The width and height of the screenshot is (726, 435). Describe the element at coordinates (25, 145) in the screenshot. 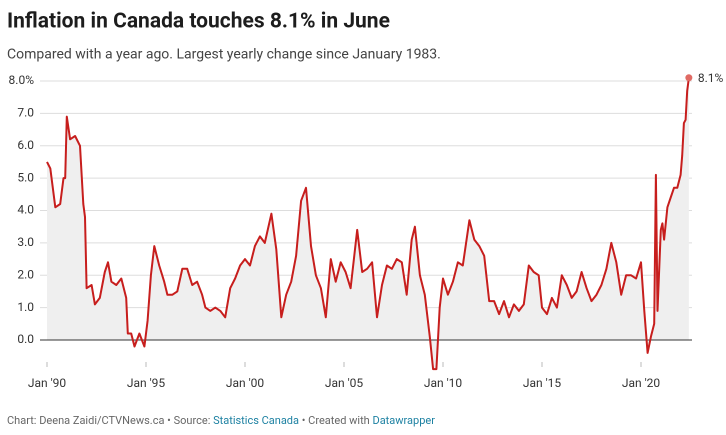

I see `y-tick-label: 6.0` at that location.